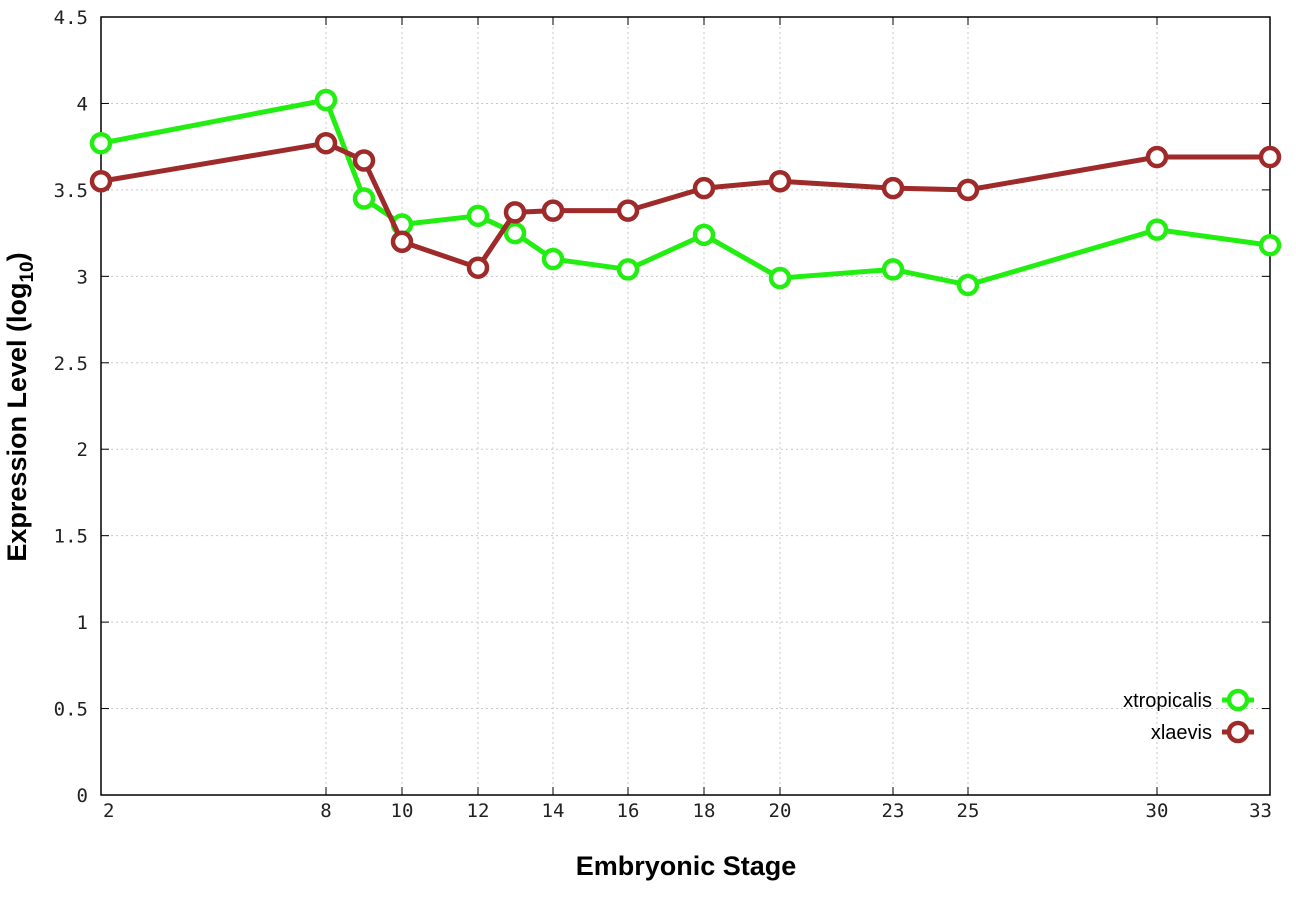  I want to click on x-tick-label: 14, so click(553, 811).